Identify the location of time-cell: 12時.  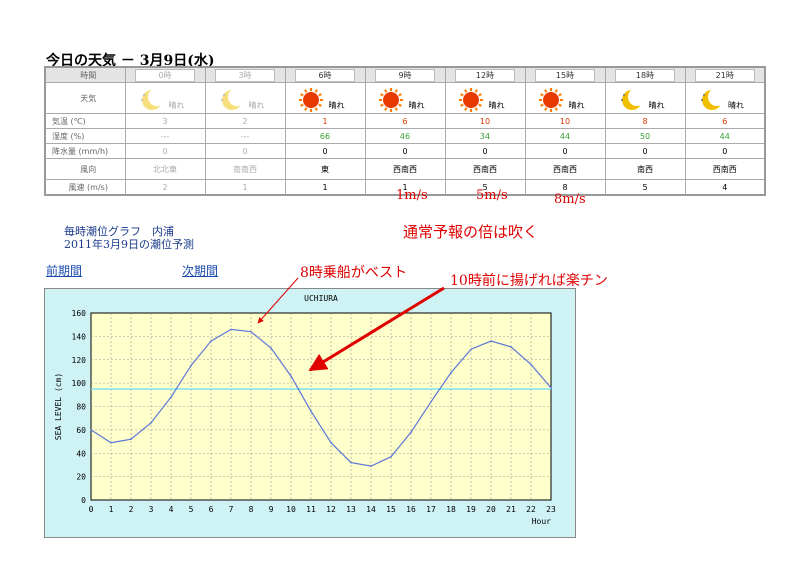
(485, 74).